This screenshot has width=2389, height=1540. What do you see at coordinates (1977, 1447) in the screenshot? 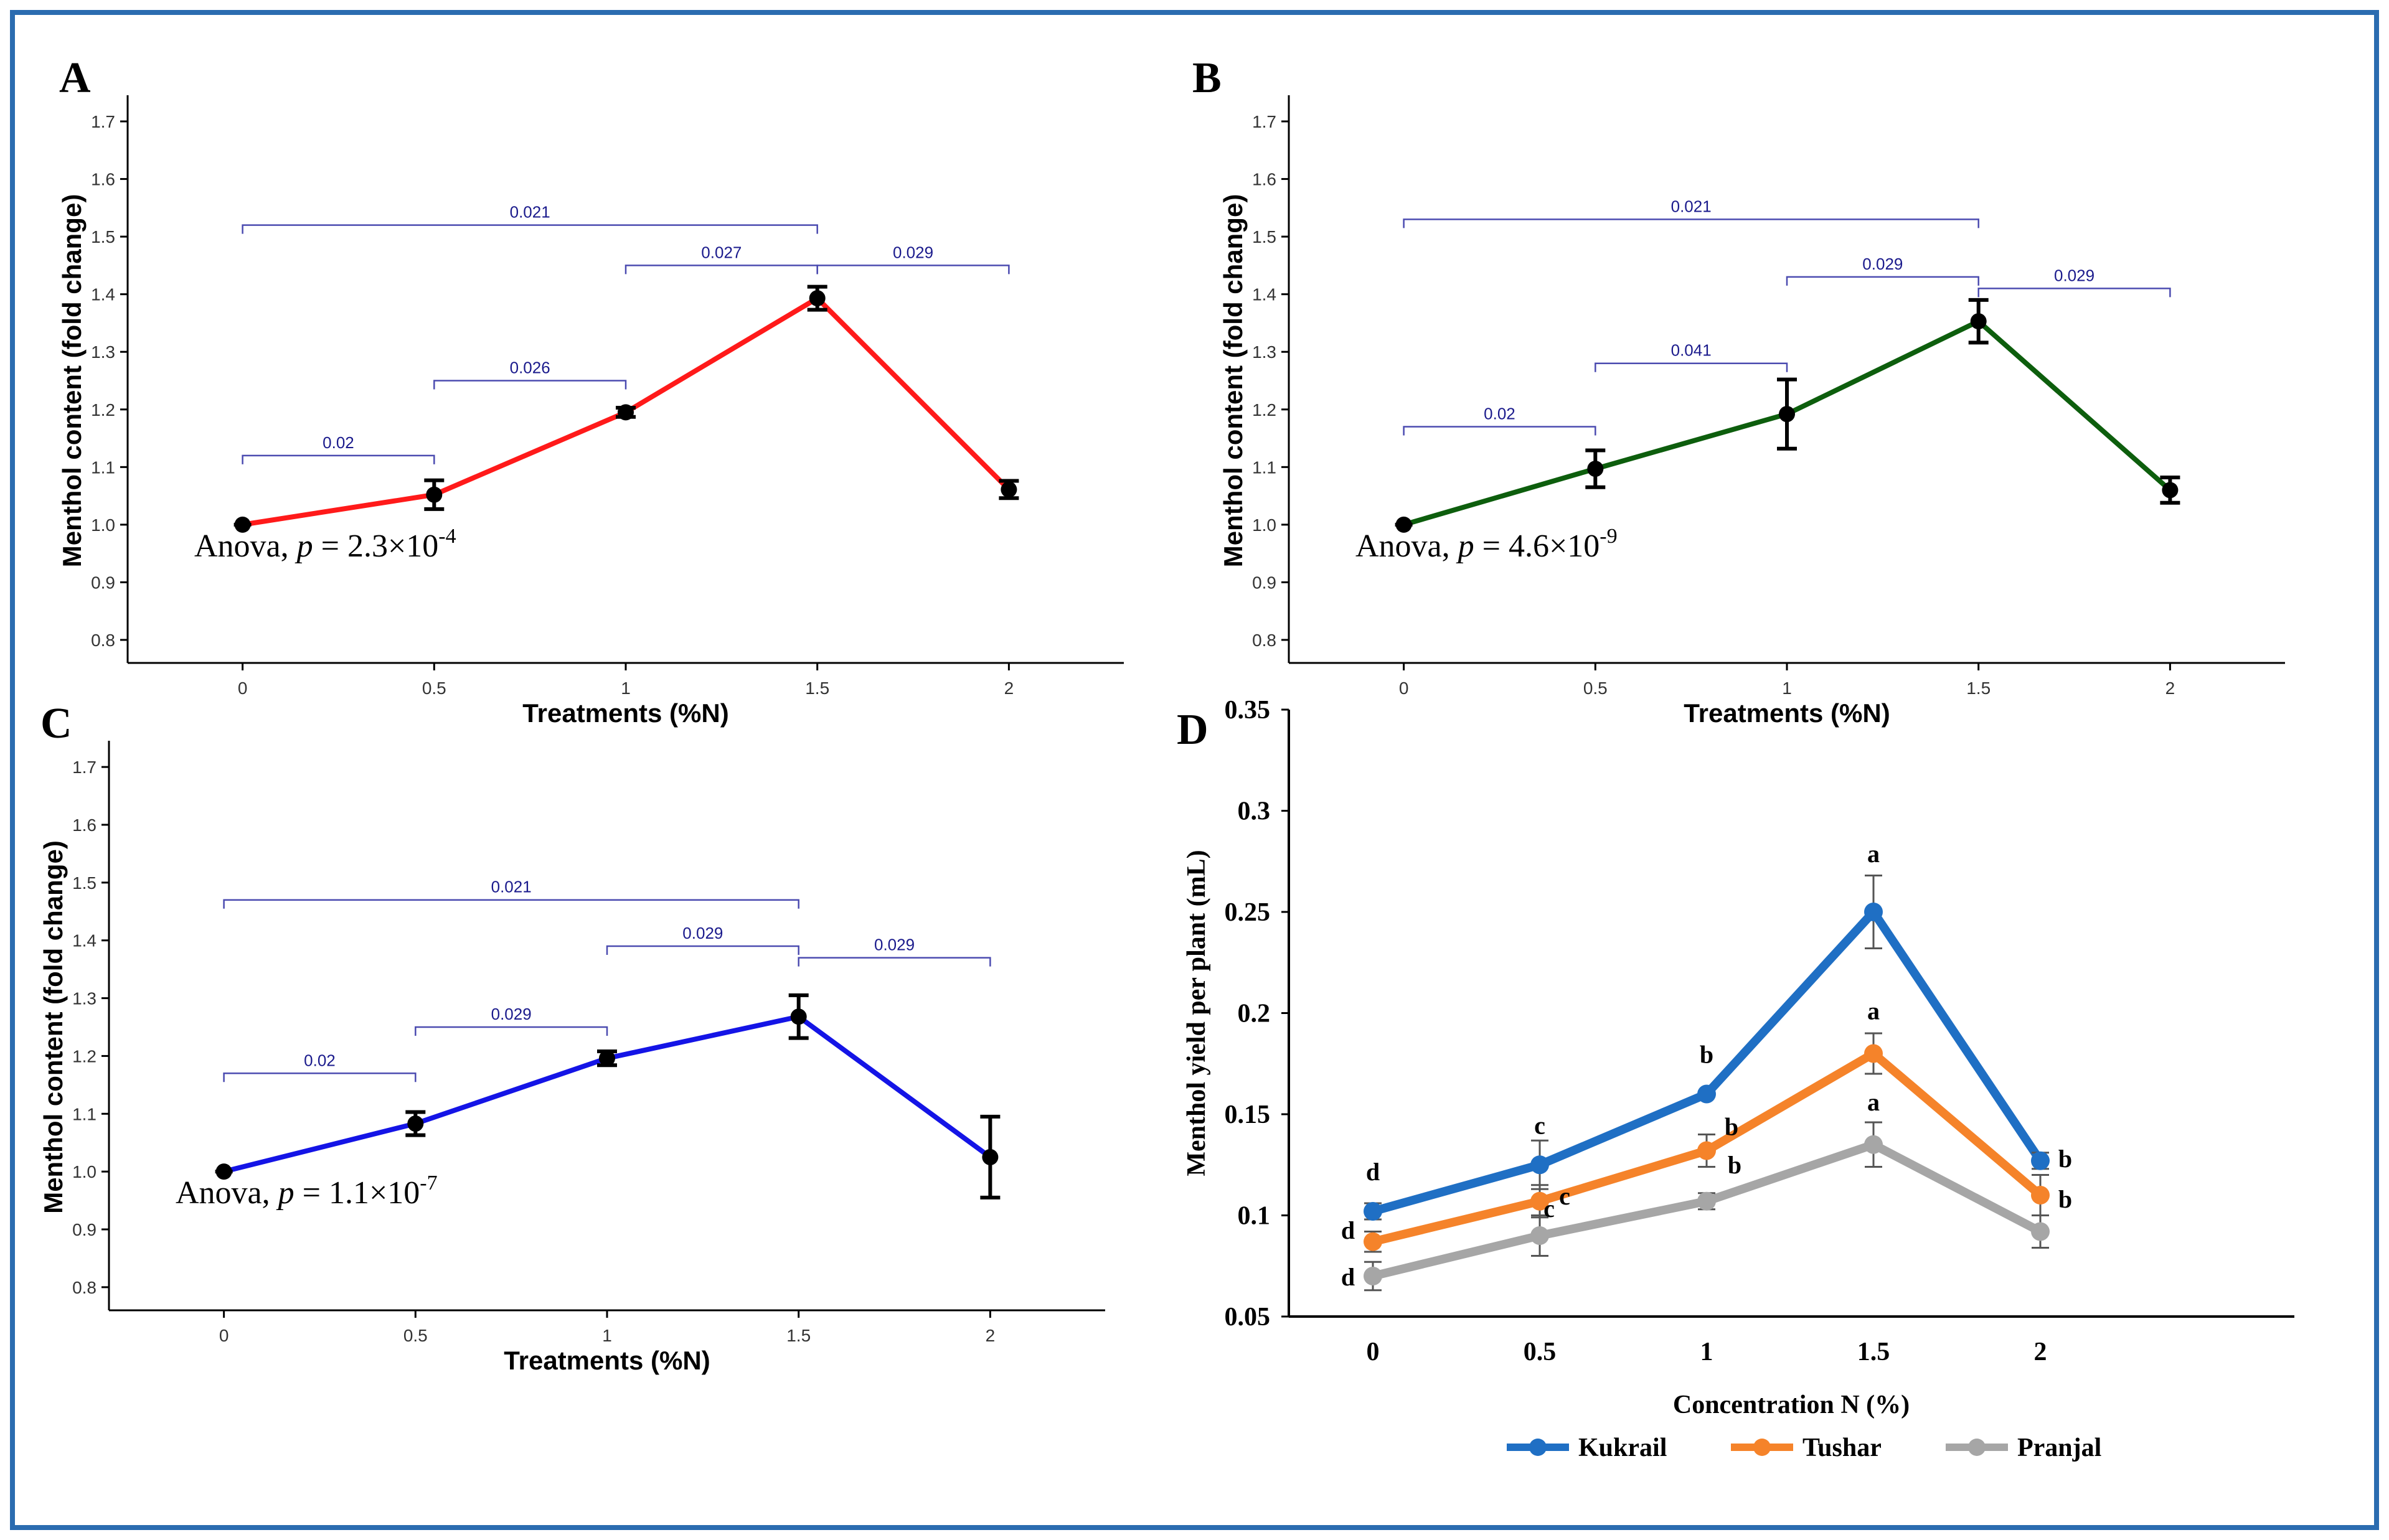
I see `legend-swatch-marker` at bounding box center [1977, 1447].